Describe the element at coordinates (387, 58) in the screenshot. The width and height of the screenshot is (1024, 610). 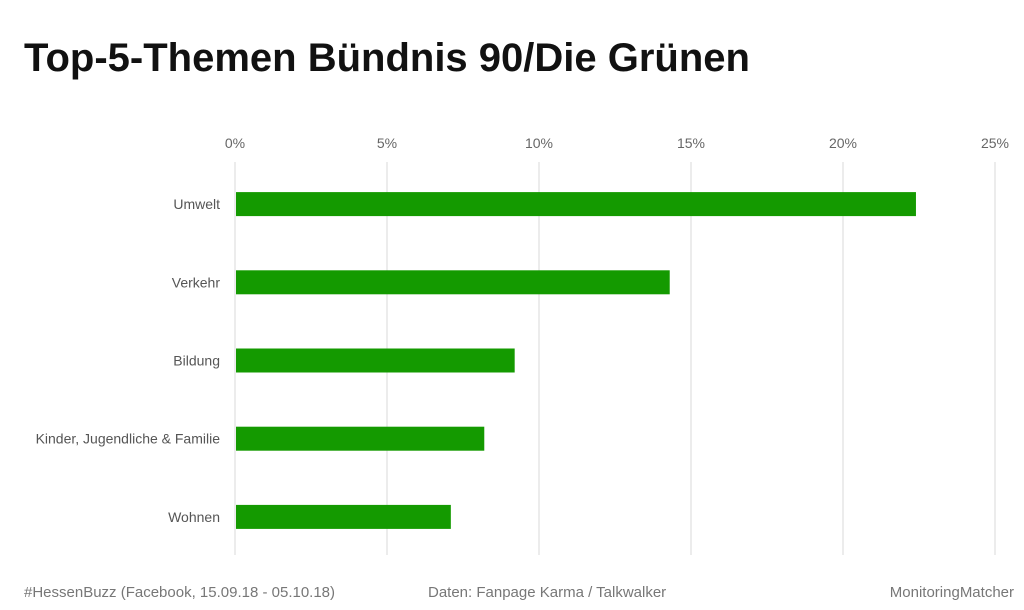
I see `chart-title: Top-5-Themen Bündnis 90/Die Grünen` at that location.